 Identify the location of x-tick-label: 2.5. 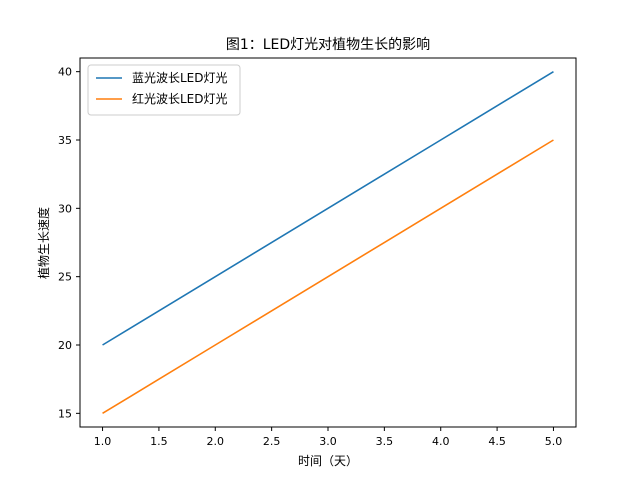
(272, 441).